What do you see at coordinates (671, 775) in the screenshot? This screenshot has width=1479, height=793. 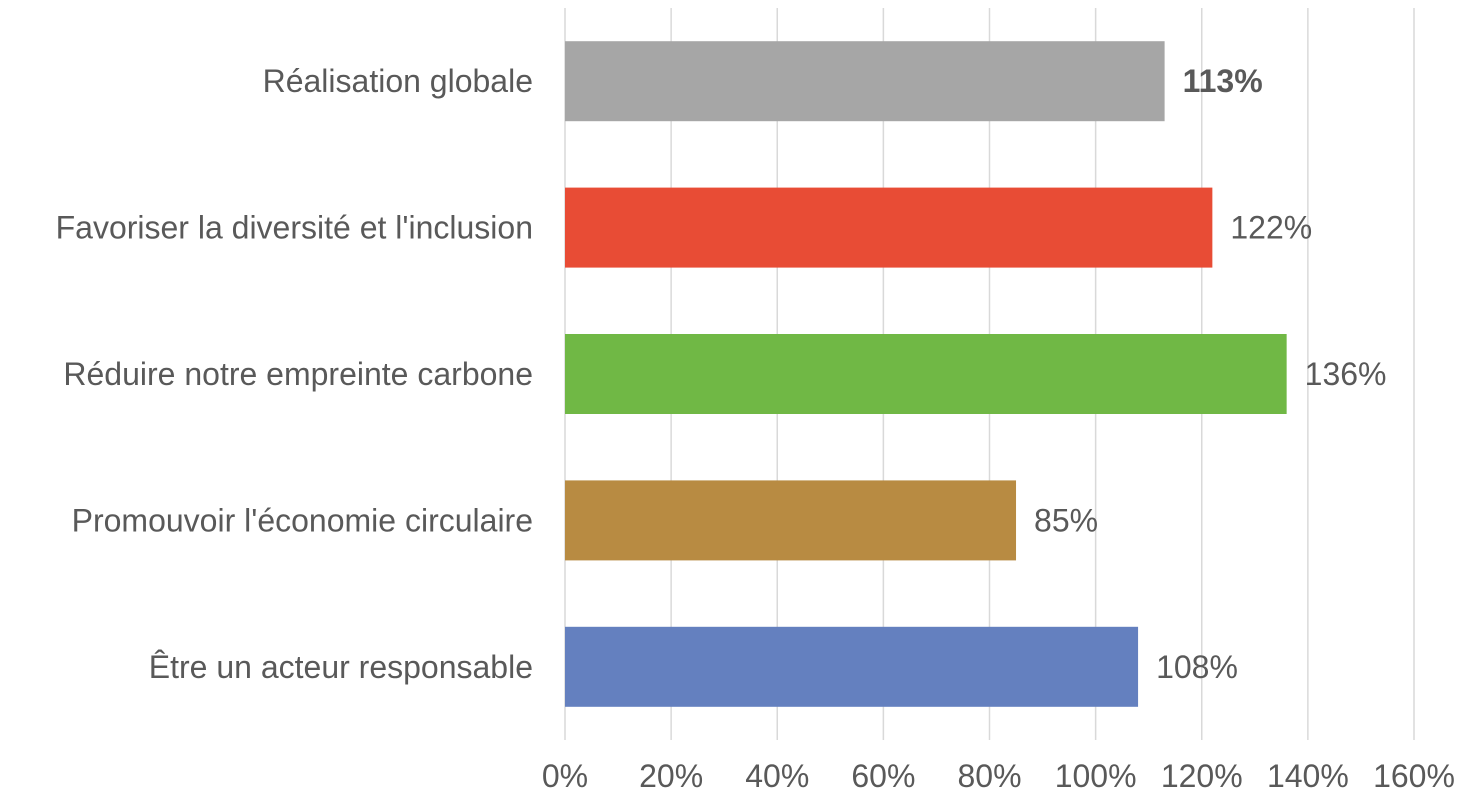 I see `x-tick-label-1: 20%` at bounding box center [671, 775].